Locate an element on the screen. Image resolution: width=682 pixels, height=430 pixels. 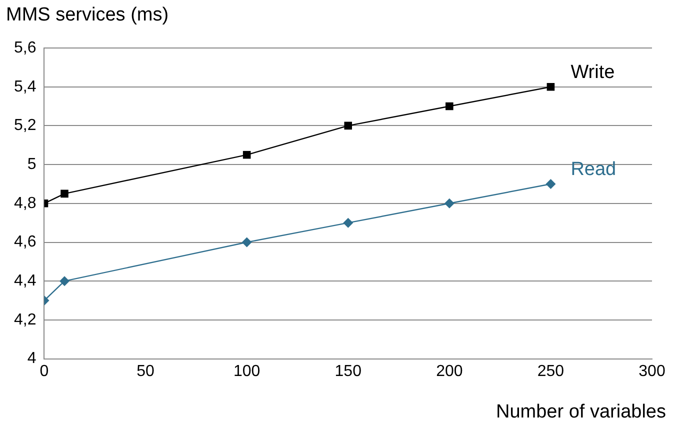
x-tick-label: 50 is located at coordinates (145, 371).